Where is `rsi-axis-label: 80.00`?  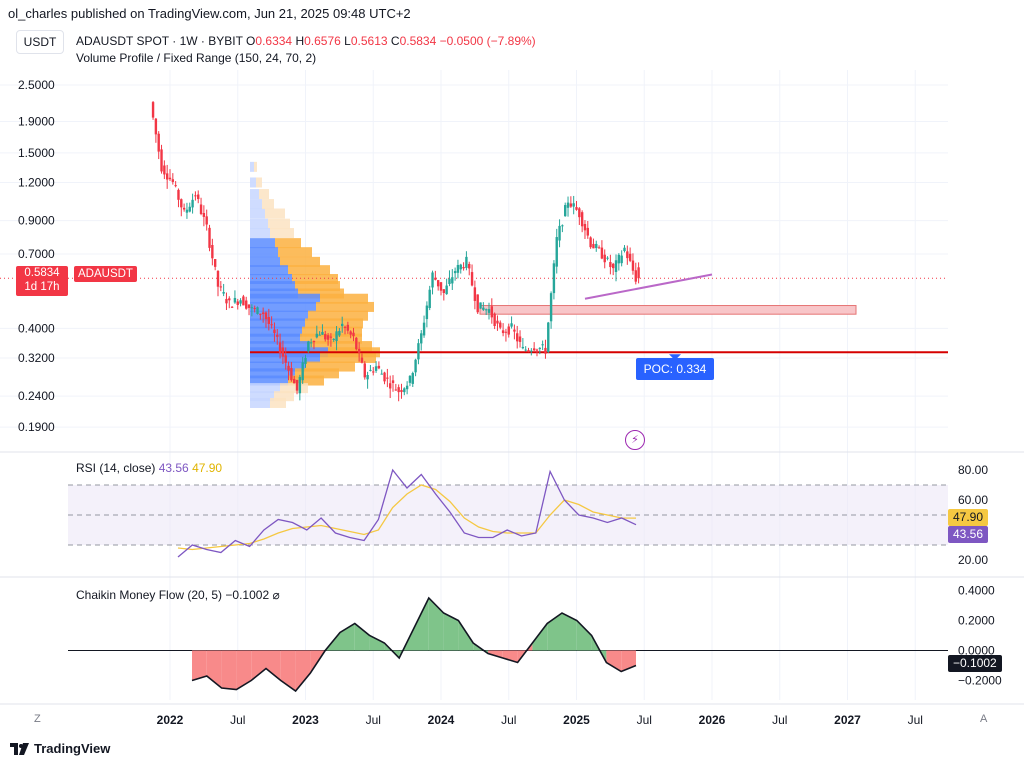 rsi-axis-label: 80.00 is located at coordinates (973, 470).